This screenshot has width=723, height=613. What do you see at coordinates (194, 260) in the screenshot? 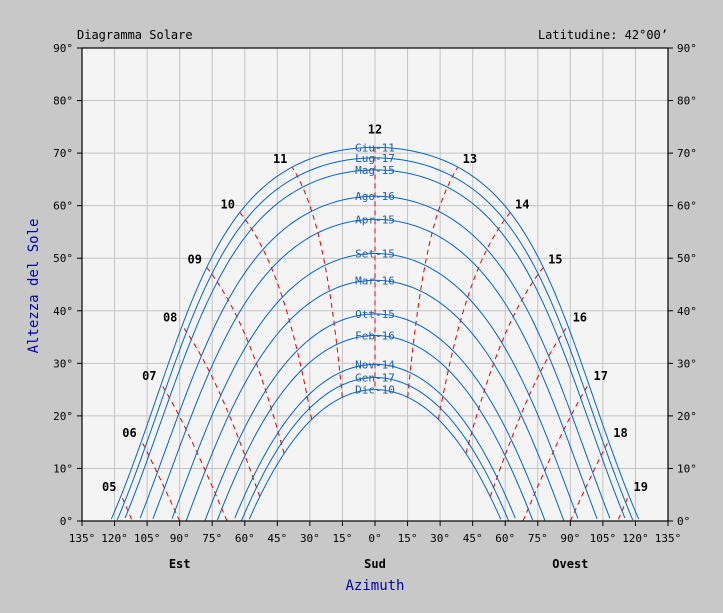
I see `hour-label: 09` at bounding box center [194, 260].